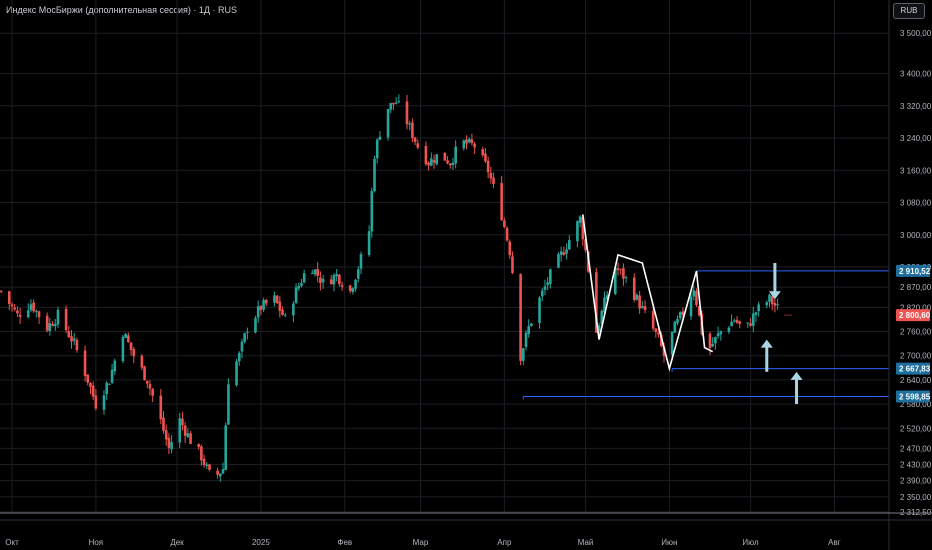 This screenshot has width=932, height=550. I want to click on level-price-tag-label: 2 667,83, so click(915, 369).